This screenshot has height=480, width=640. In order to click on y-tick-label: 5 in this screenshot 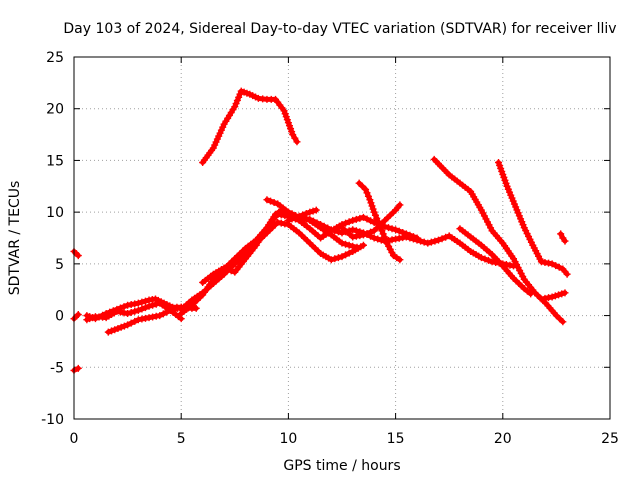, I will do `click(59, 265)`.